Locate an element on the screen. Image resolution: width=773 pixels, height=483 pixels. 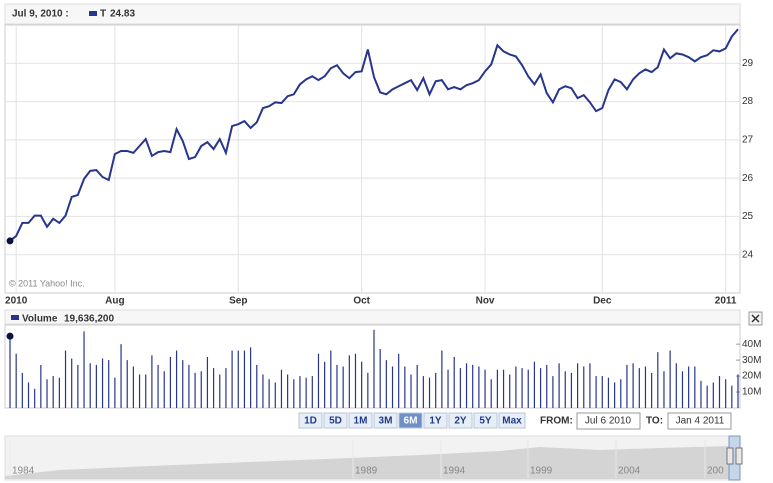
from-date: Jul 6 2010 is located at coordinates (608, 421).